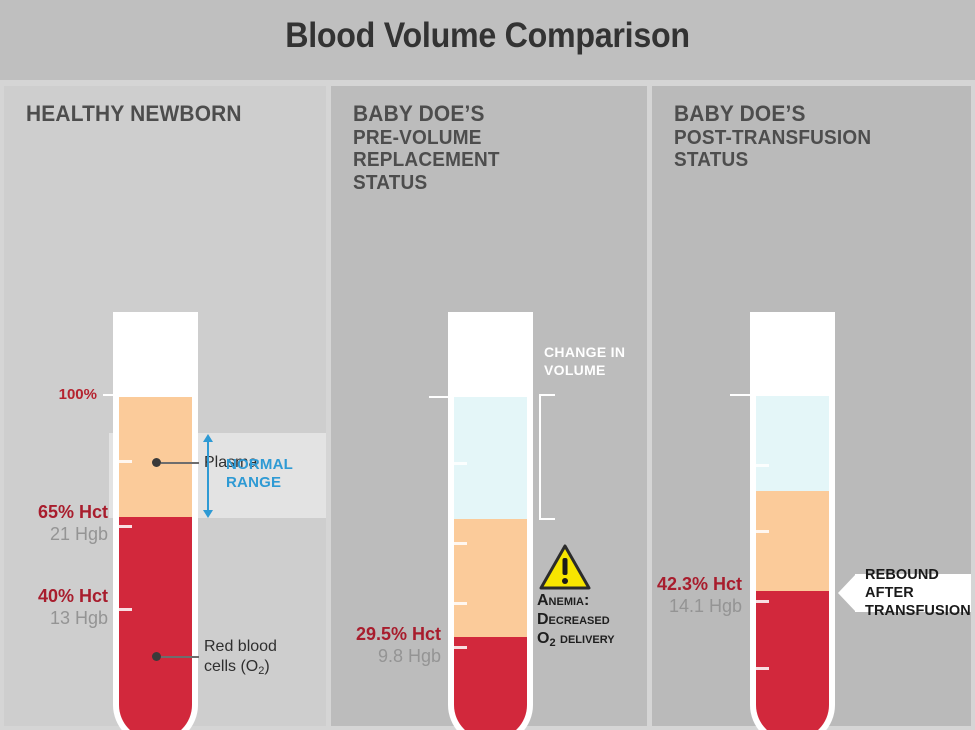 The height and width of the screenshot is (730, 975). I want to click on rbc-callout-line-3: ), so click(267, 666).